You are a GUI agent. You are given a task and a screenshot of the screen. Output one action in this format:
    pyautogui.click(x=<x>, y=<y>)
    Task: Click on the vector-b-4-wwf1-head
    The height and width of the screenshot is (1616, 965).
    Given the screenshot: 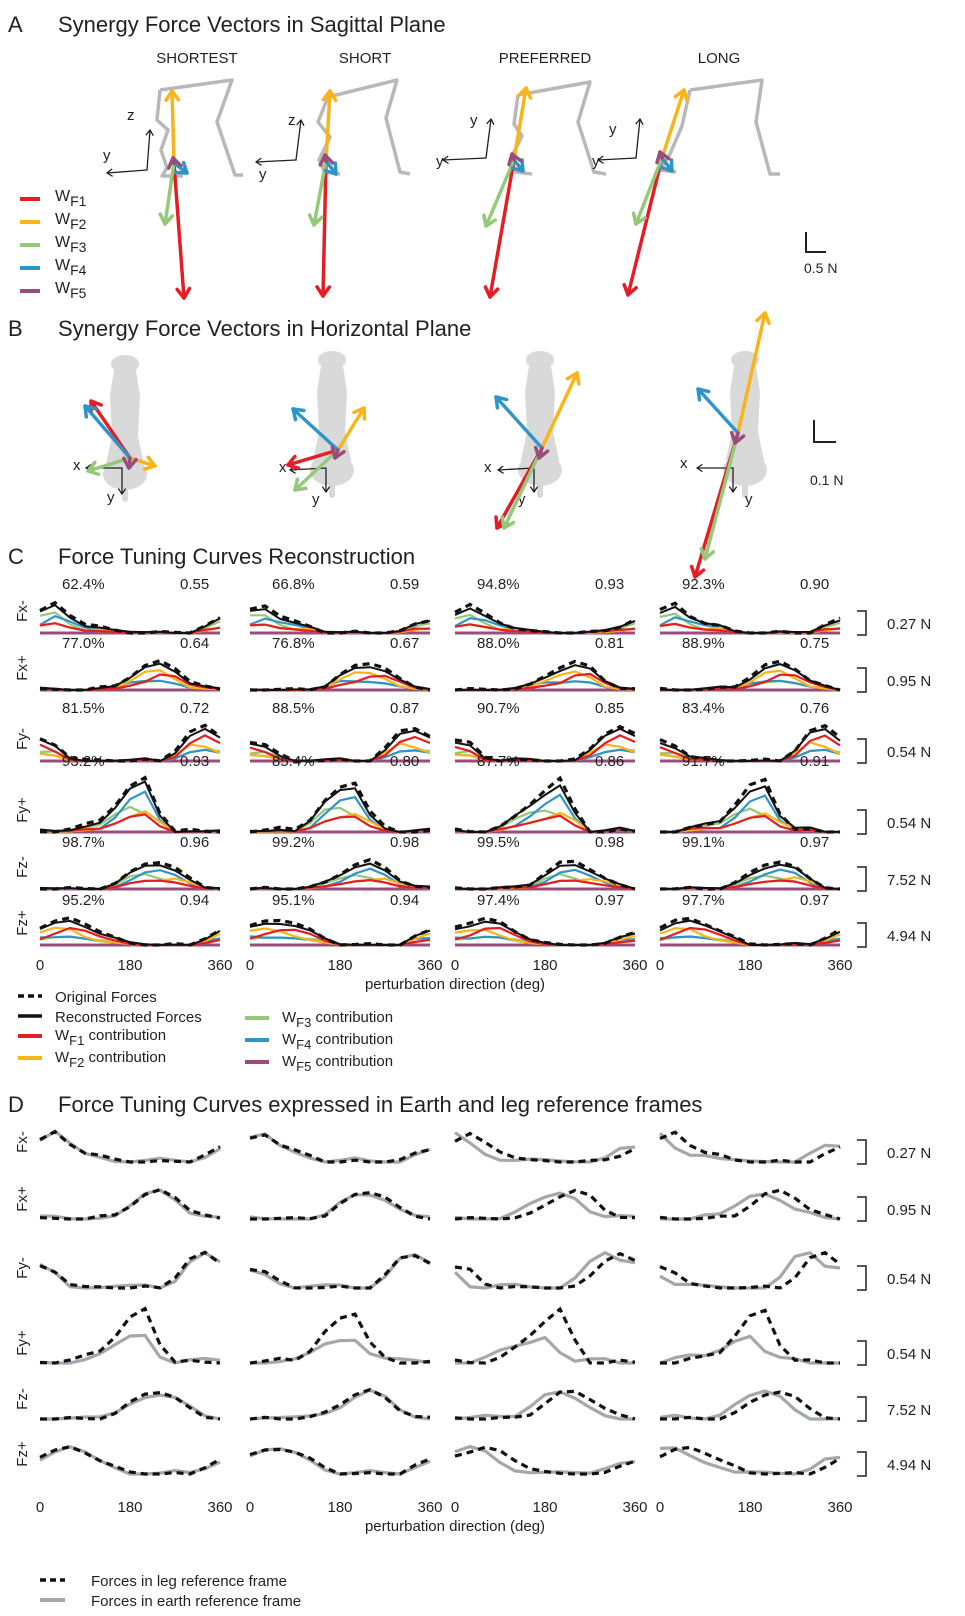 What is the action you would take?
    pyautogui.click(x=697, y=571)
    